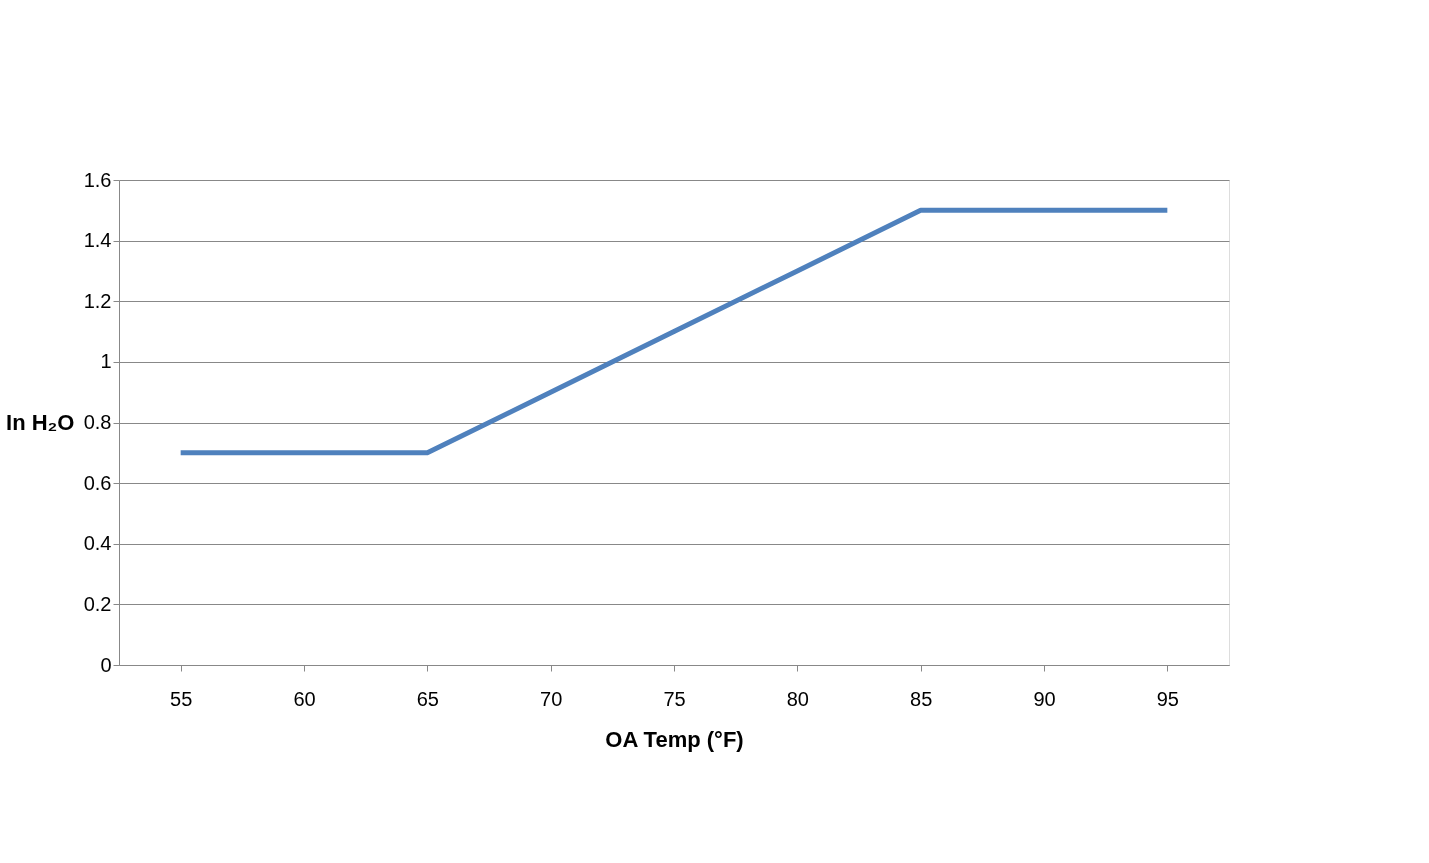  I want to click on y-tick-label: 0.8, so click(97, 422).